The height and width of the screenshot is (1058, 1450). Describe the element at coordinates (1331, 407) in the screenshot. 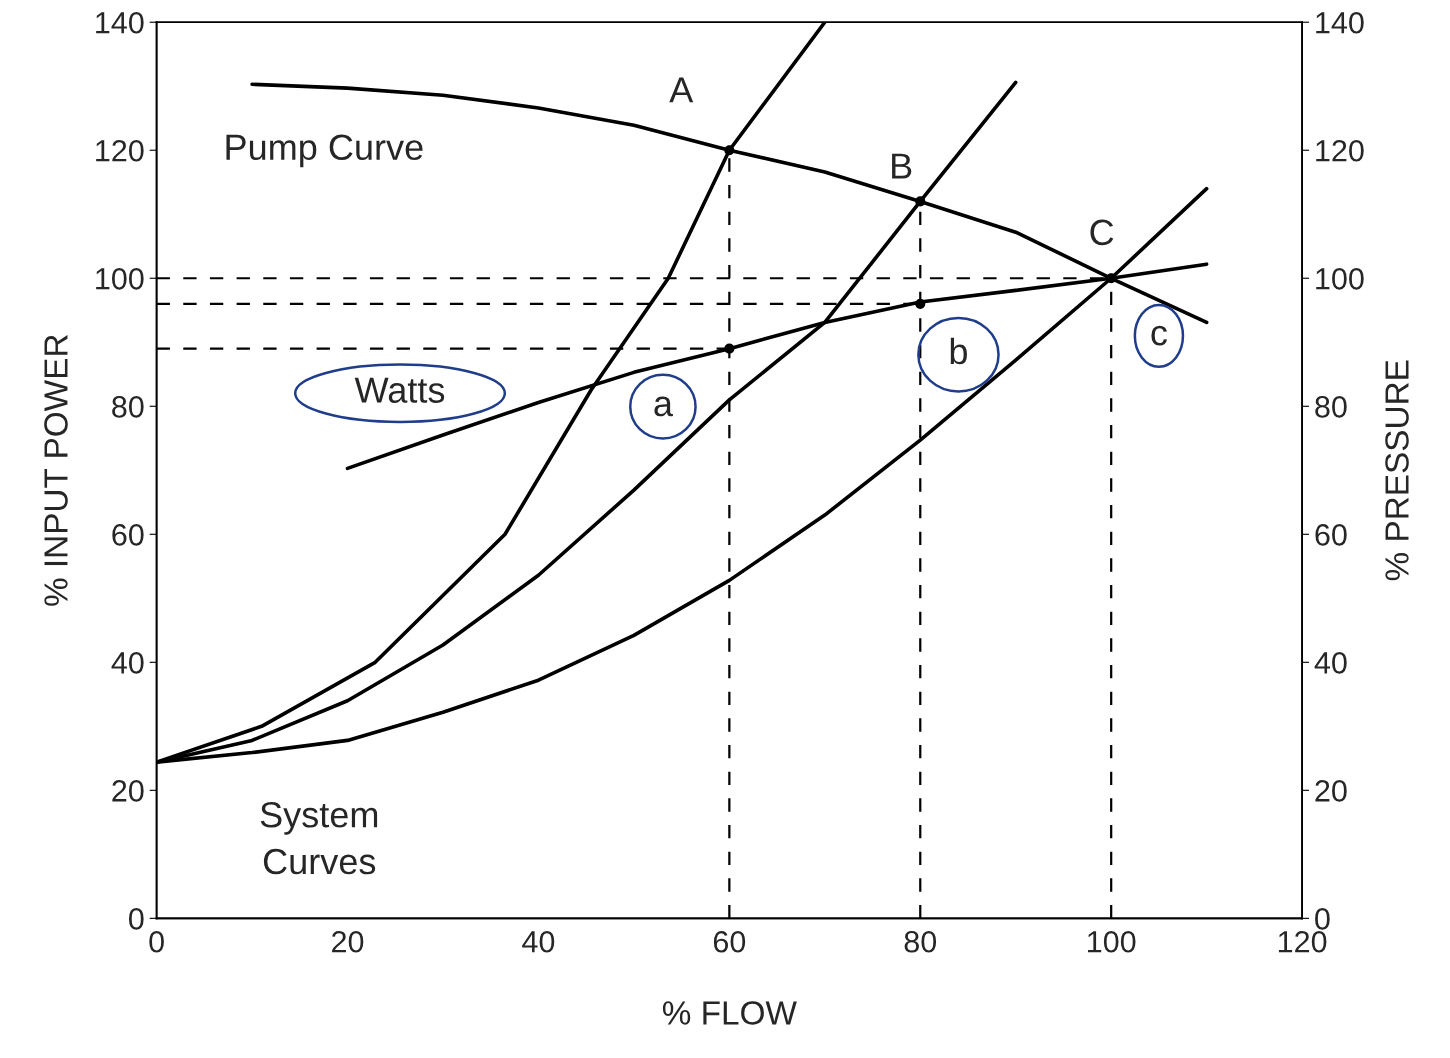

I see `y2-tick-label: 80` at that location.